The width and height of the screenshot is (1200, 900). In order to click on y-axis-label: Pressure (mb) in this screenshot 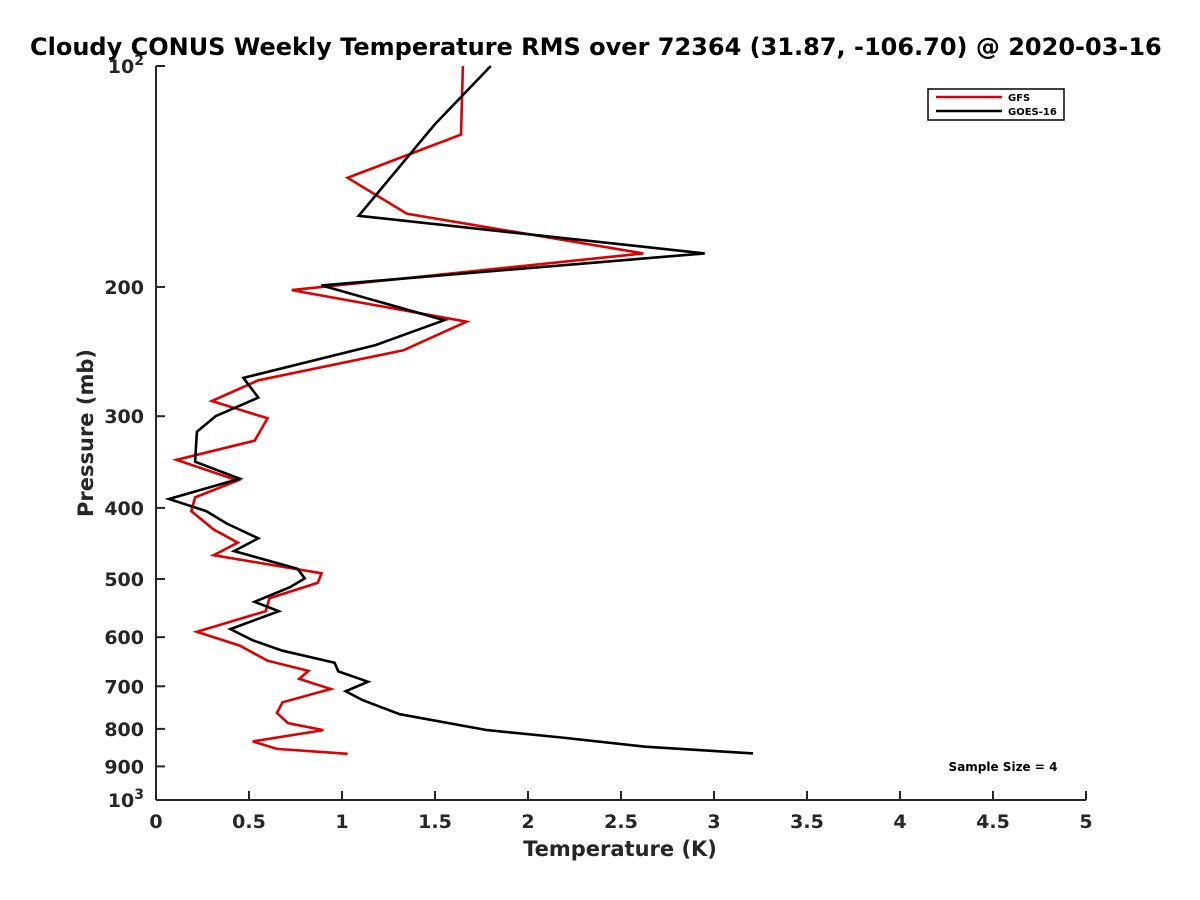, I will do `click(86, 433)`.